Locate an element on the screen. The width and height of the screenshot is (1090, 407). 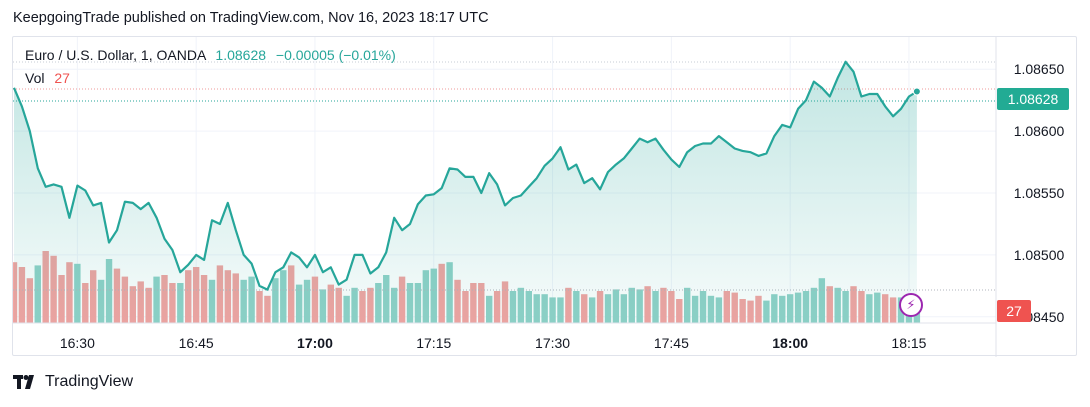
last-price-point is located at coordinates (916, 91).